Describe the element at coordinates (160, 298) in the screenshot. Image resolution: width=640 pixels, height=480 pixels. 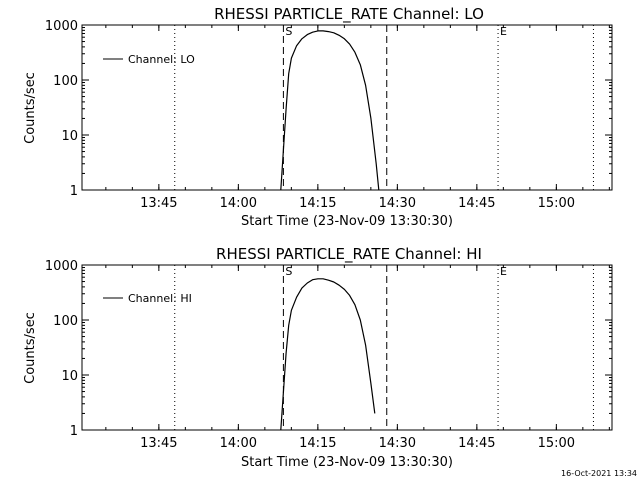
I see `legend-entry: Channel: HI` at that location.